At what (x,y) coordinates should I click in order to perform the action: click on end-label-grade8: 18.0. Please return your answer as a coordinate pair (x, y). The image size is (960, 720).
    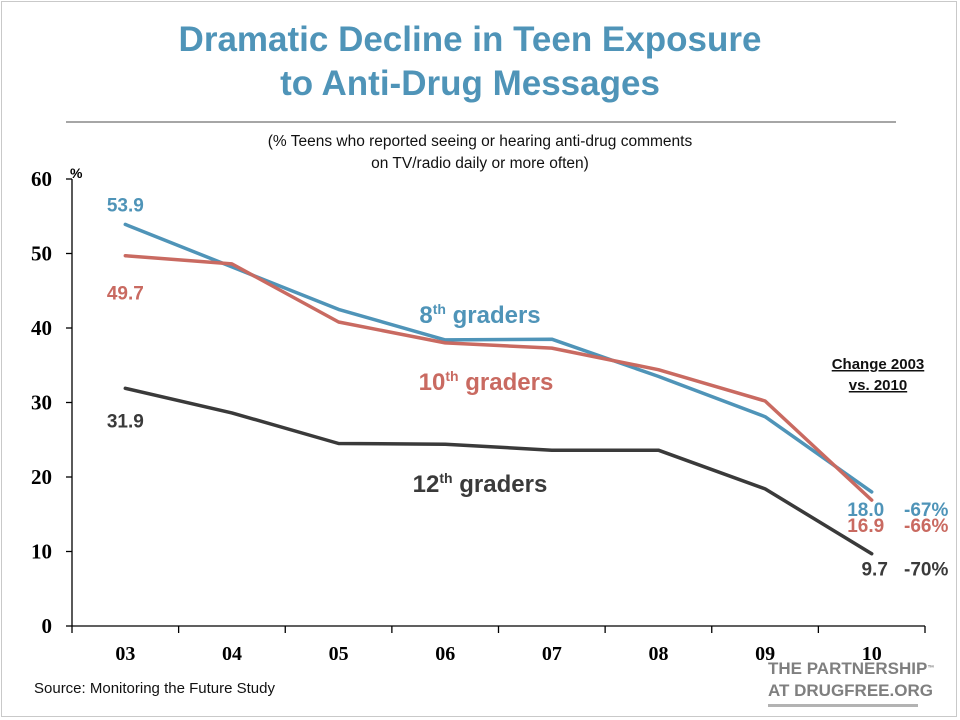
    Looking at the image, I should click on (865, 510).